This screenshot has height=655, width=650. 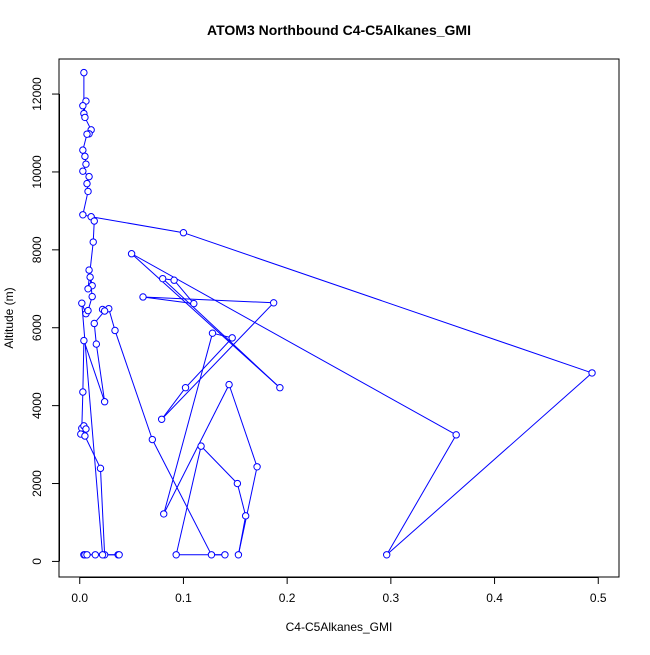 I want to click on chart-title: ATOM3 Northbound C4-C5Alkanes_GMI, so click(x=339, y=30).